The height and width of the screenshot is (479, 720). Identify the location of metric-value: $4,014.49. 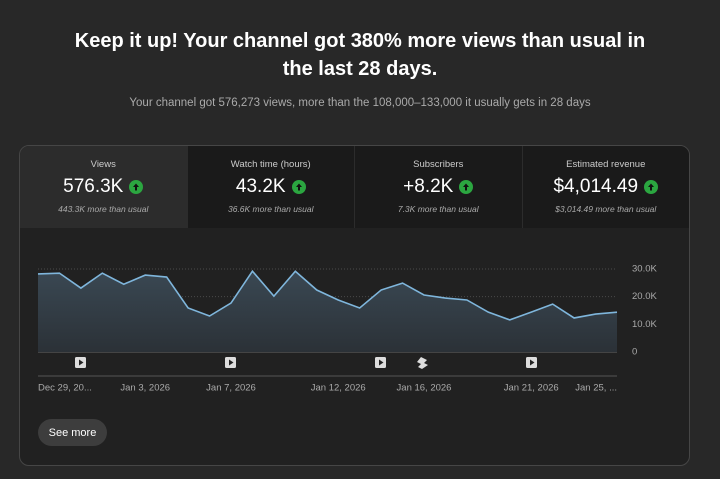
(606, 187).